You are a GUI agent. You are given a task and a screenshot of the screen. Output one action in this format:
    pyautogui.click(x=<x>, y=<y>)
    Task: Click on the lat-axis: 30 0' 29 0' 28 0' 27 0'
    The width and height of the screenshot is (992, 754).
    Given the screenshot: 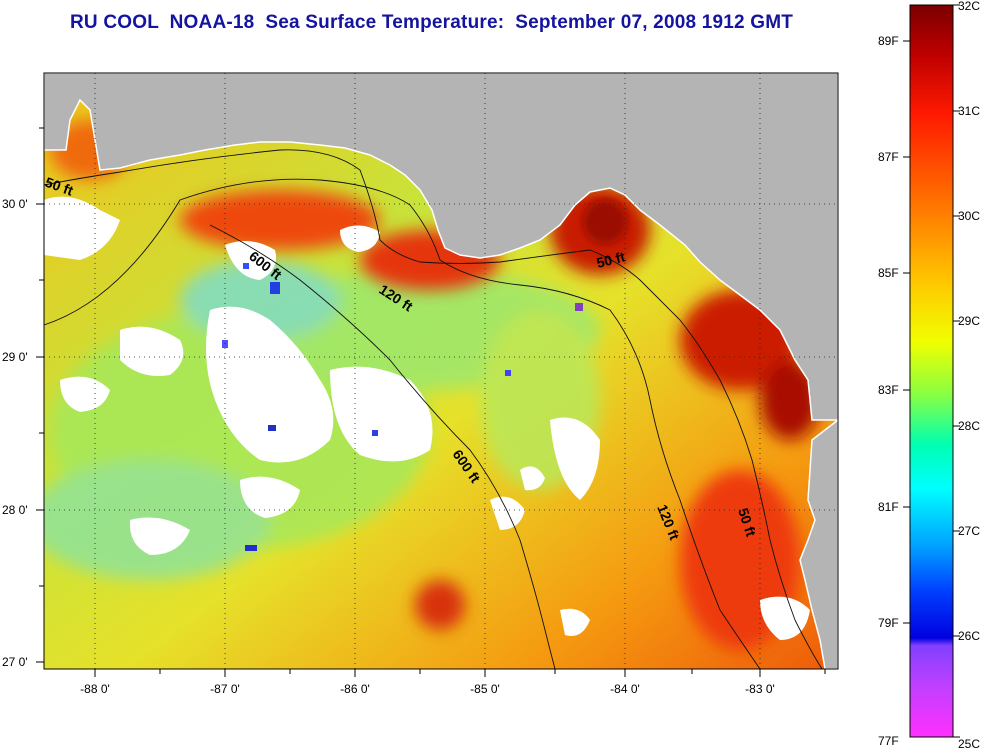 What is the action you would take?
    pyautogui.click(x=15, y=433)
    